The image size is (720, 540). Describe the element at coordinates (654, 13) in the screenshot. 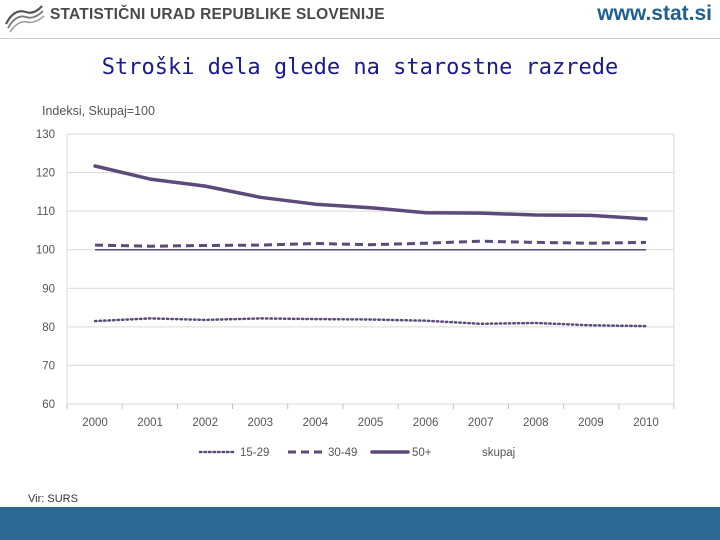

I see `website-link: www.stat.si` at that location.